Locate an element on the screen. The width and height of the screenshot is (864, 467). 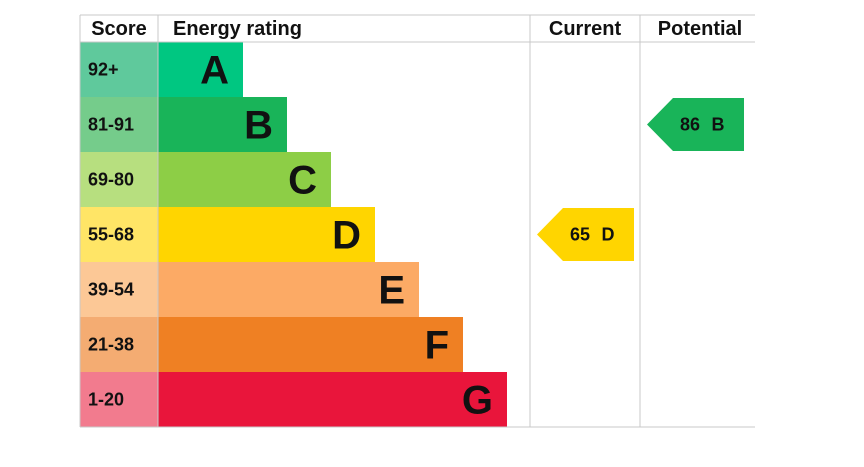
rating-letter: A is located at coordinates (214, 71).